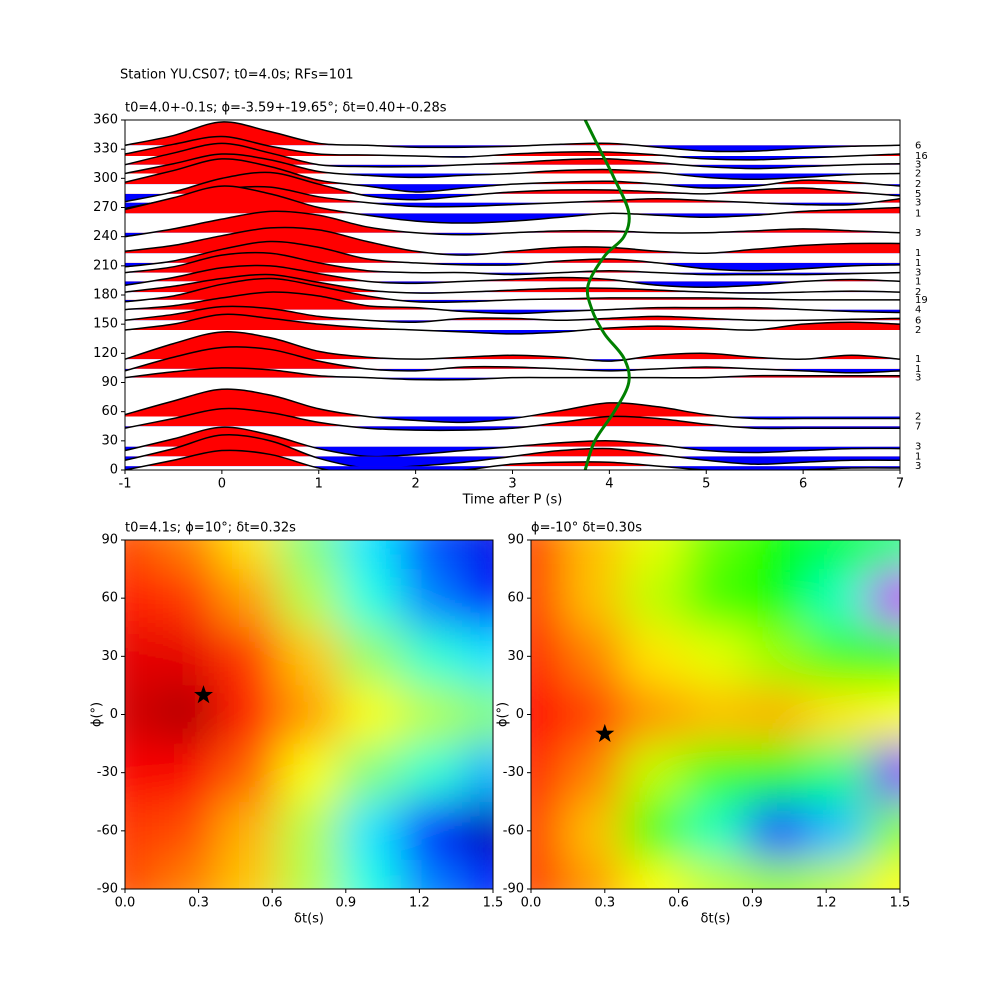 This screenshot has height=1000, width=1000. Describe the element at coordinates (918, 426) in the screenshot. I see `trace-count: 7` at that location.